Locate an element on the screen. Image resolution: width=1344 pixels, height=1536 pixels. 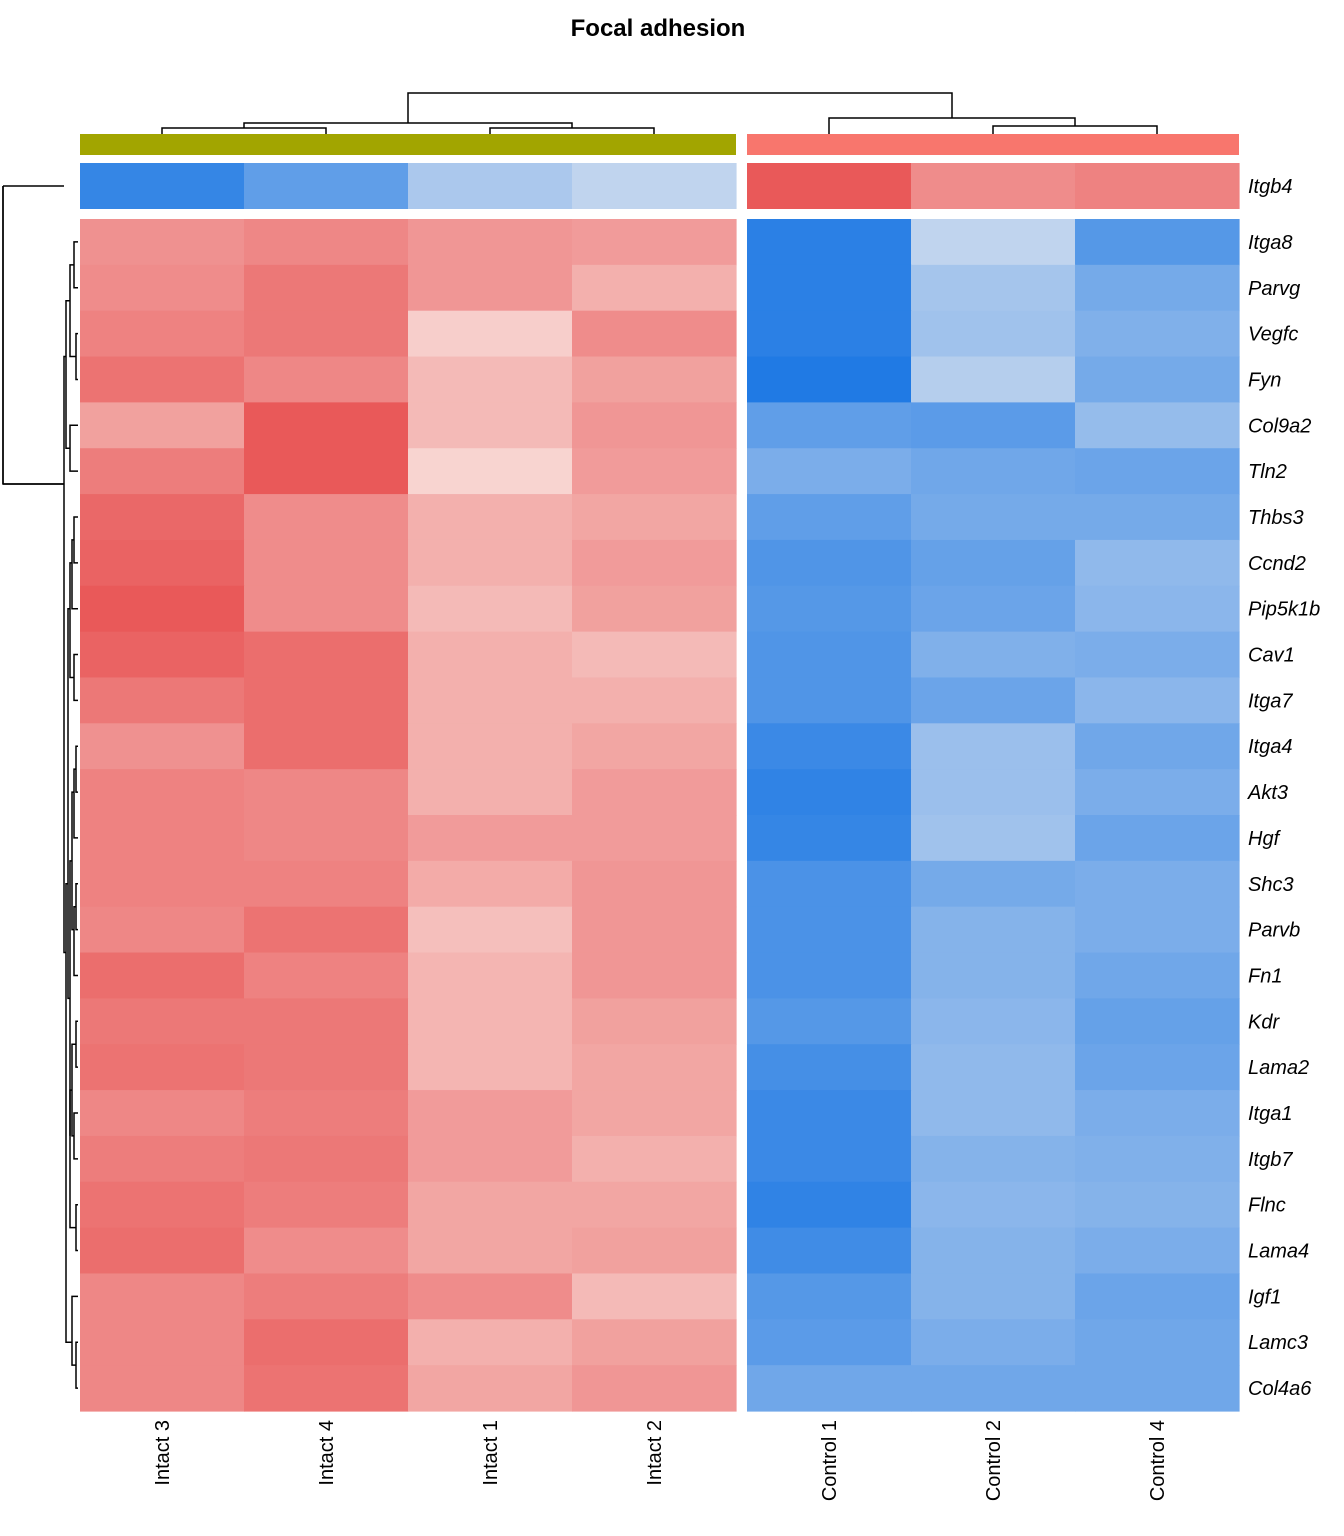
row-label: Tln2 is located at coordinates (1267, 472).